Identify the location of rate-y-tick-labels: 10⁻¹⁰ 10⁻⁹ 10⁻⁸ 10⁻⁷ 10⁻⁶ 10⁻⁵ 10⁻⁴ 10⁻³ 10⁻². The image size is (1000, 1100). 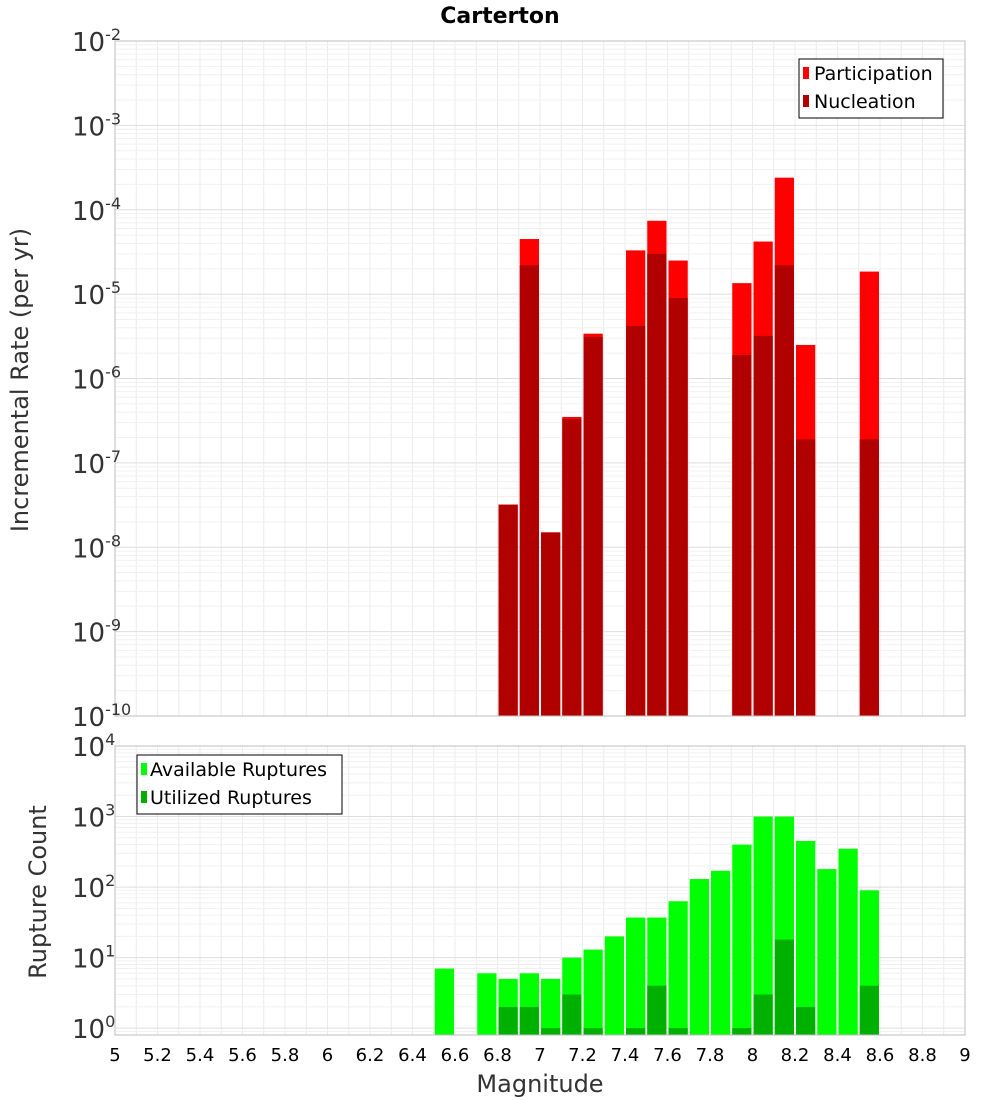
(101, 379).